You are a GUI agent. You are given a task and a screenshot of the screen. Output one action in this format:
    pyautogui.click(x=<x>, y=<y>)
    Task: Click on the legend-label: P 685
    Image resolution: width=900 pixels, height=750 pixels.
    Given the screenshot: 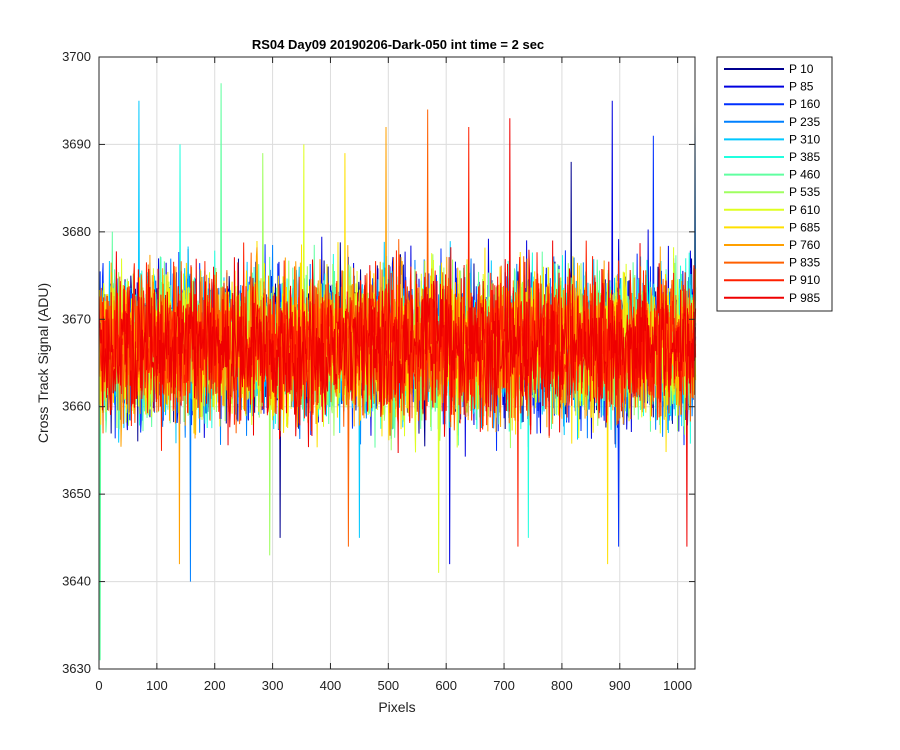 What is the action you would take?
    pyautogui.click(x=804, y=227)
    